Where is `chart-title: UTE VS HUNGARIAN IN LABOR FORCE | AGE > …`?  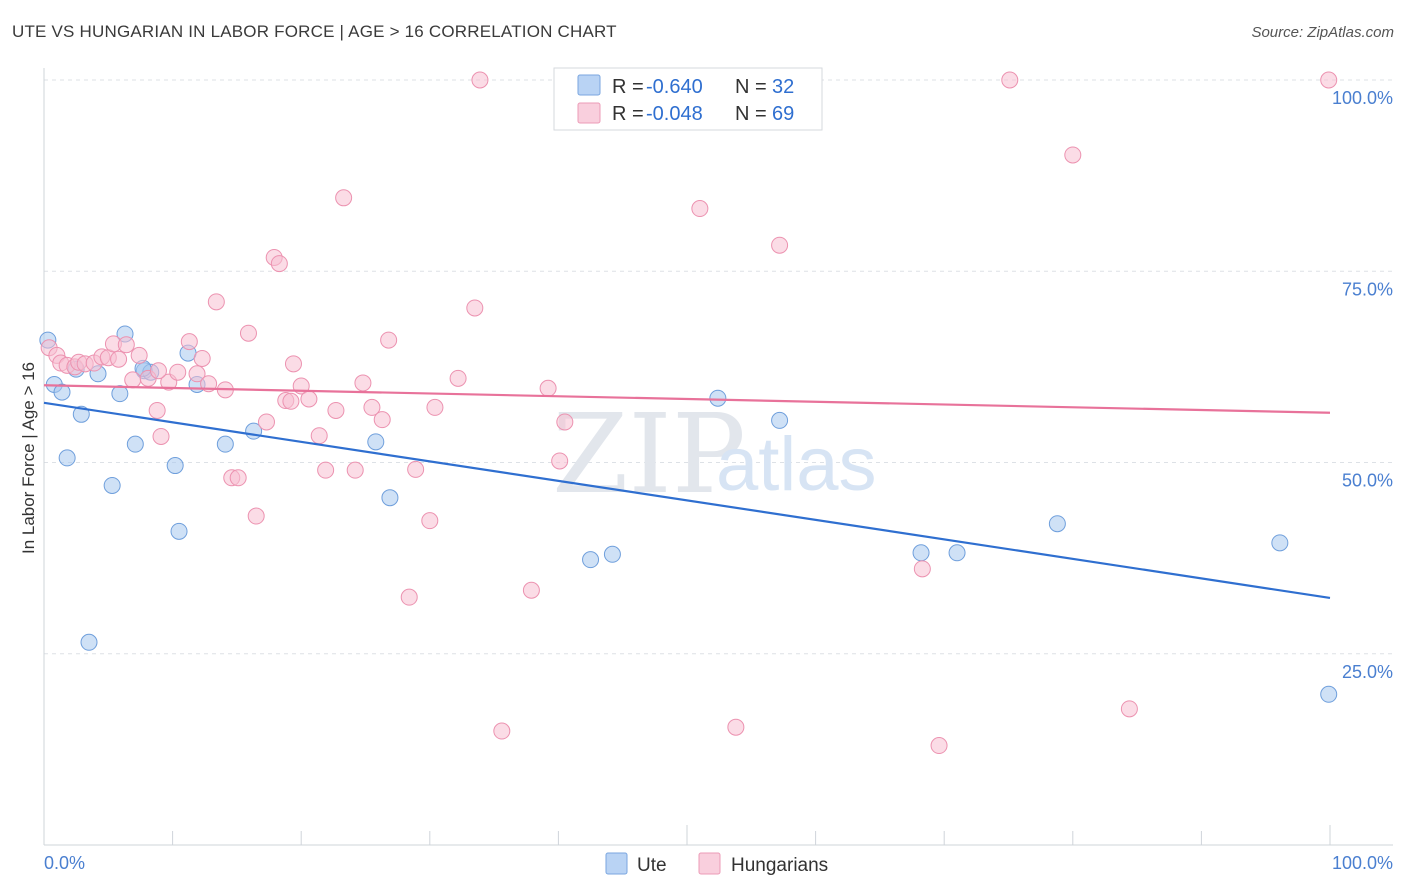 chart-title: UTE VS HUNGARIAN IN LABOR FORCE | AGE > … is located at coordinates (314, 31).